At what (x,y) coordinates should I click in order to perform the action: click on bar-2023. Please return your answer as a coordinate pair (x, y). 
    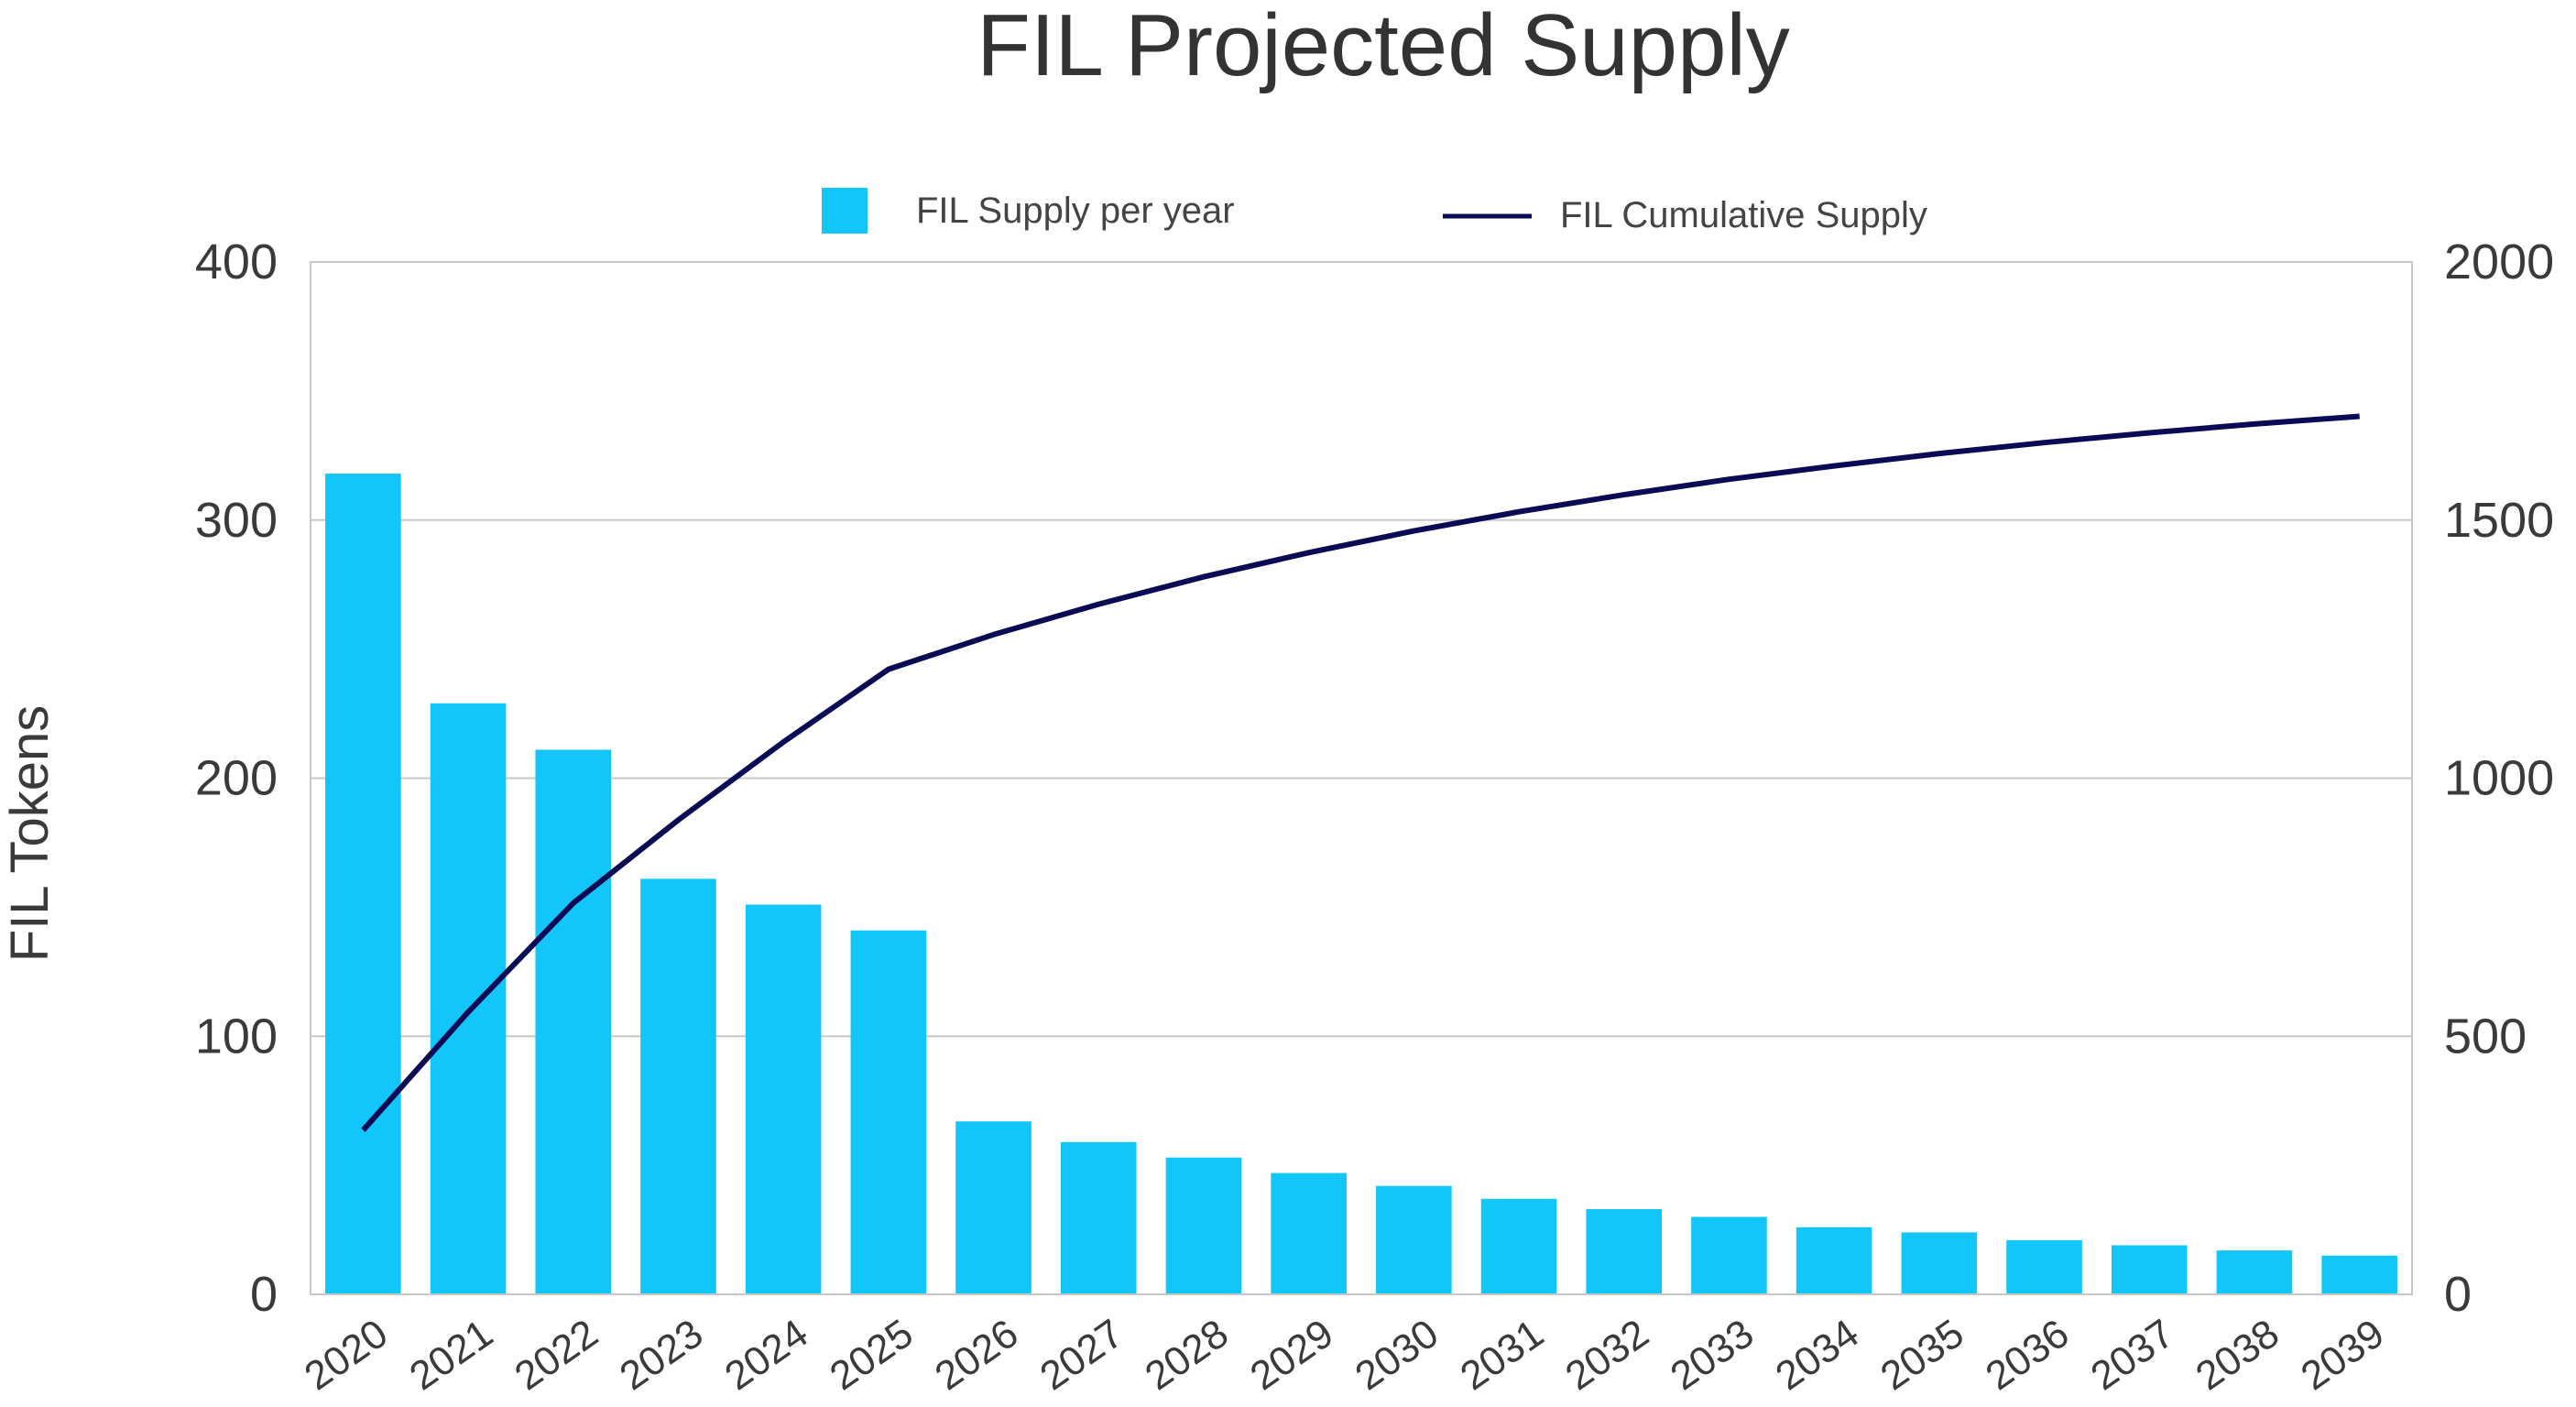
    Looking at the image, I should click on (678, 1086).